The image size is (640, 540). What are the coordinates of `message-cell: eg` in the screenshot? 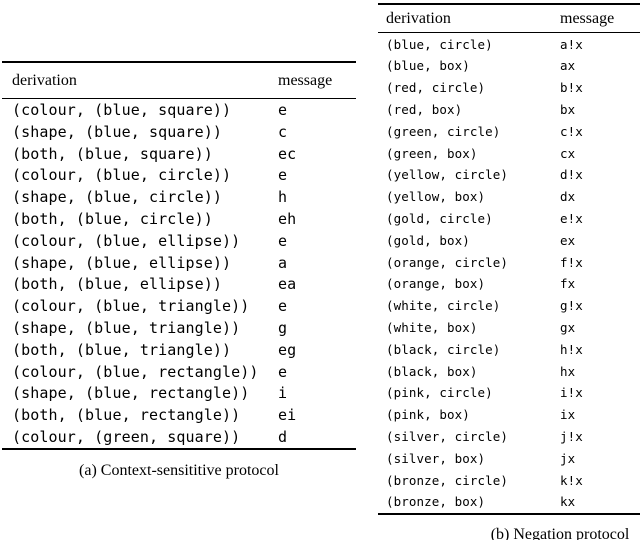 It's located at (287, 349).